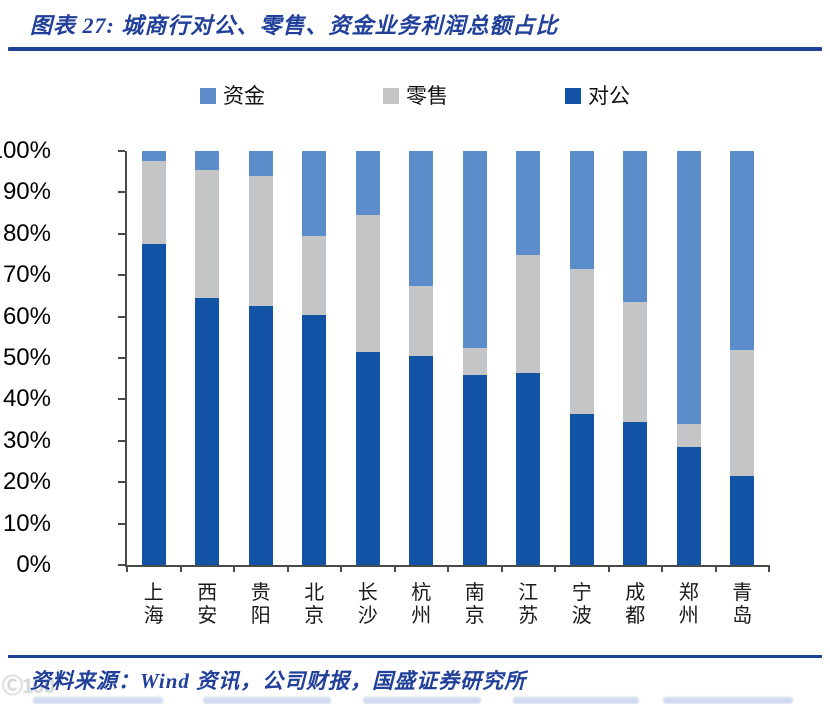  What do you see at coordinates (742, 604) in the screenshot?
I see `x-axis-category-label: 青岛` at bounding box center [742, 604].